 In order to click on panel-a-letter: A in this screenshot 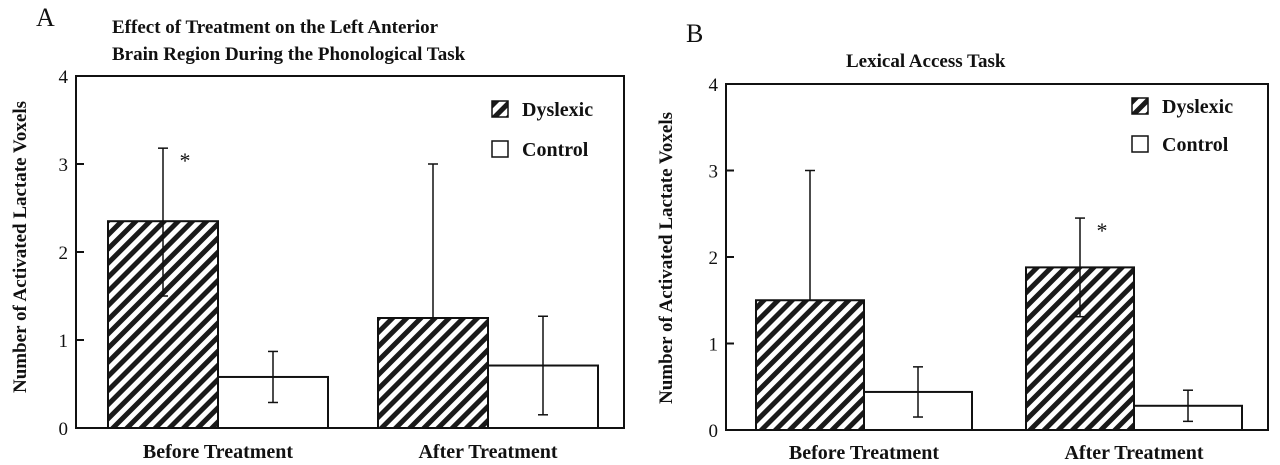, I will do `click(45, 17)`.